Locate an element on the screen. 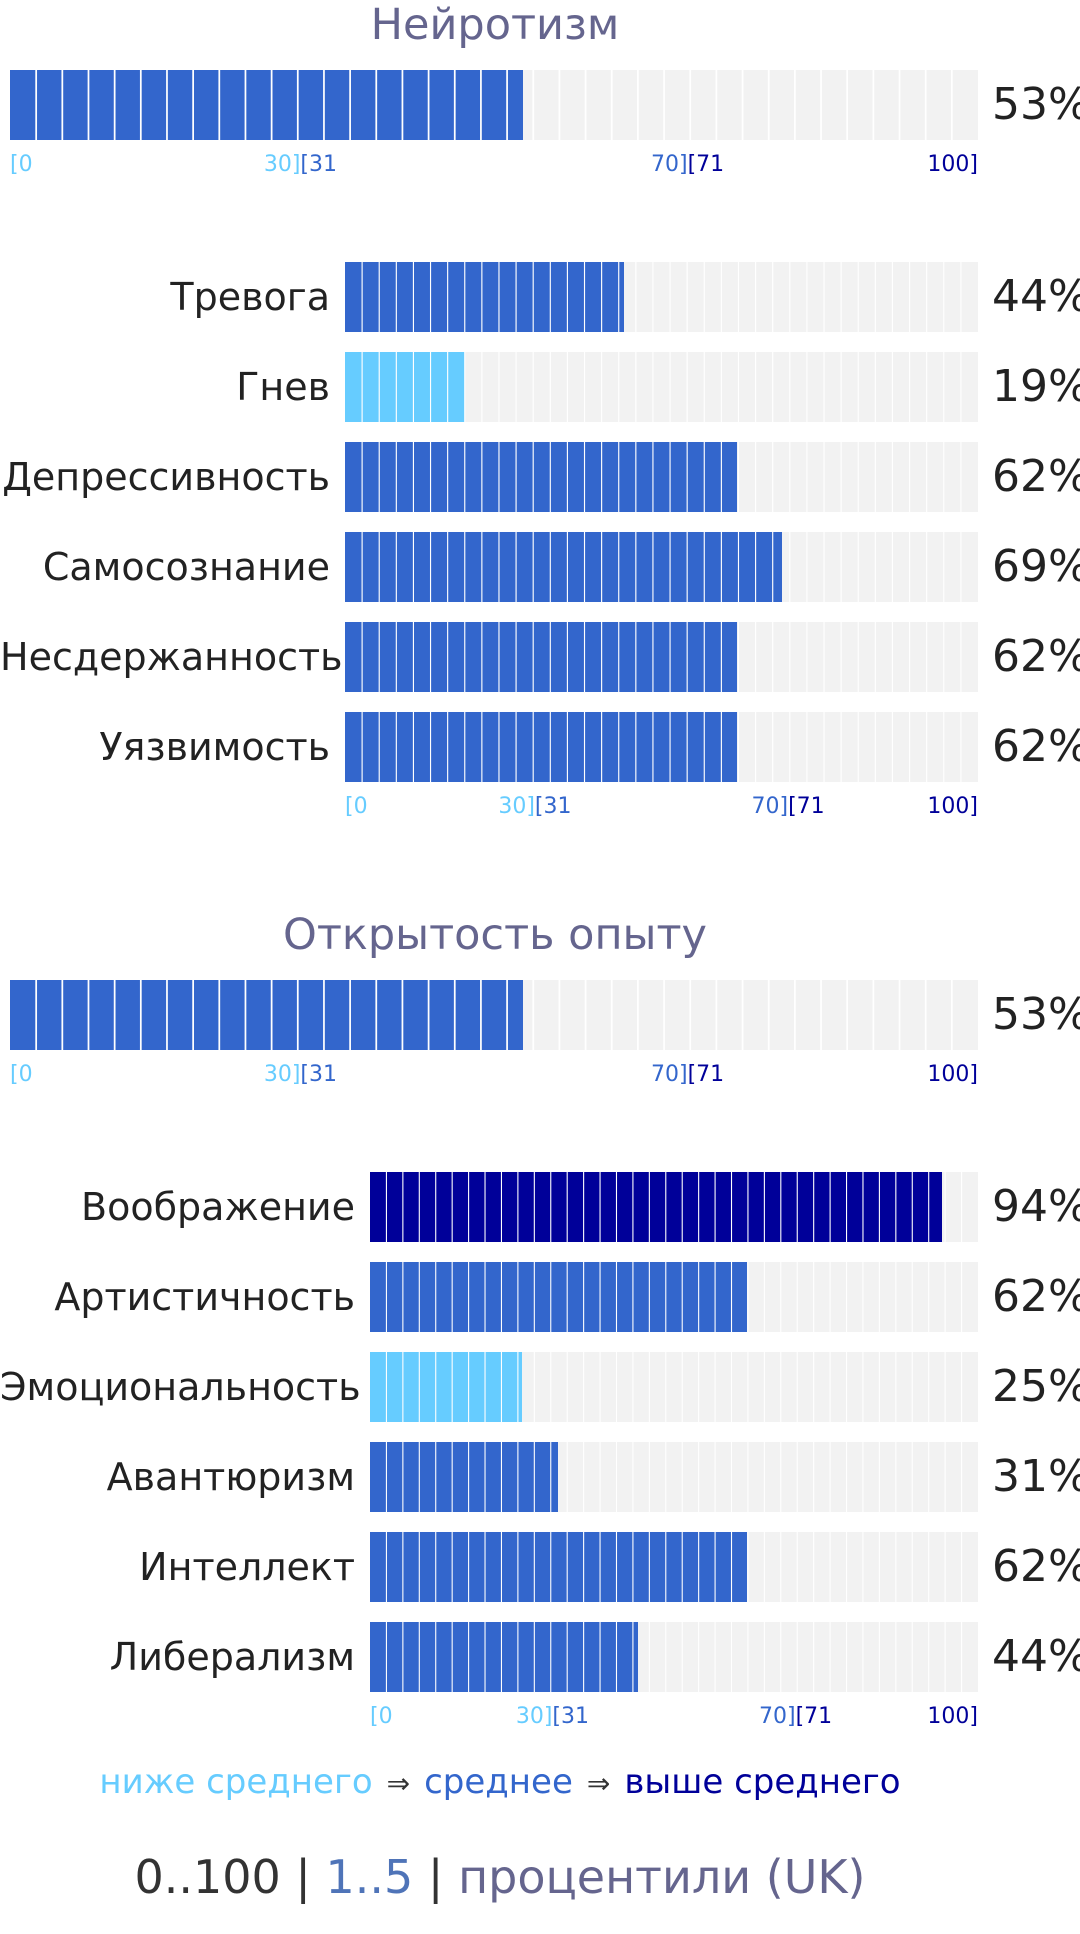  legend-average: среднее is located at coordinates (498, 1782).